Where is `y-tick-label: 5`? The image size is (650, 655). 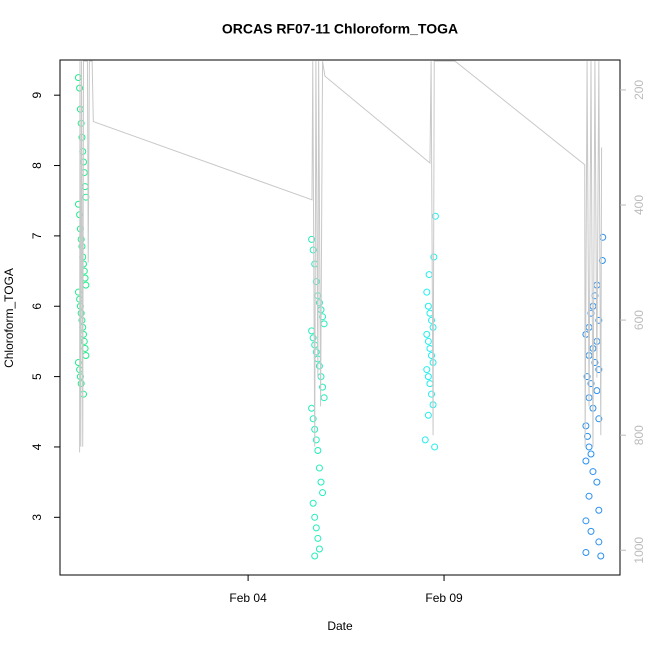
y-tick-label: 5 is located at coordinates (37, 376).